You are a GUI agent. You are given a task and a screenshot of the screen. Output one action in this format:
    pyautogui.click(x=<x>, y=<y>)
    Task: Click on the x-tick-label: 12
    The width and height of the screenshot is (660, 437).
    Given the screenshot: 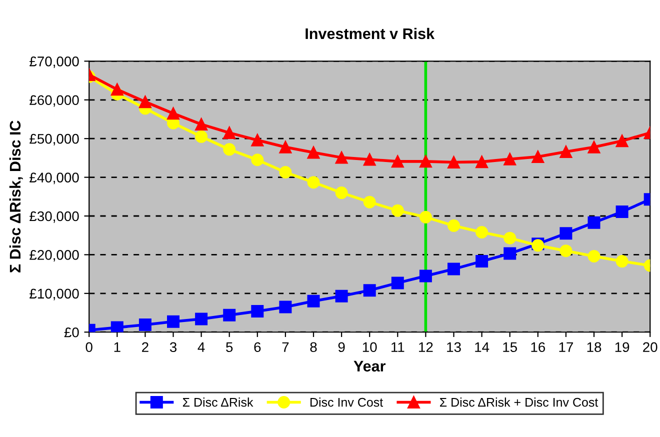 What is the action you would take?
    pyautogui.click(x=426, y=347)
    